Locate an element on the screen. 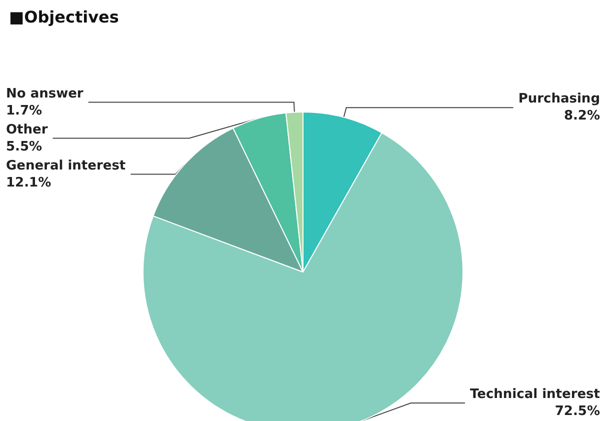  data-label: 1.7% is located at coordinates (24, 110).